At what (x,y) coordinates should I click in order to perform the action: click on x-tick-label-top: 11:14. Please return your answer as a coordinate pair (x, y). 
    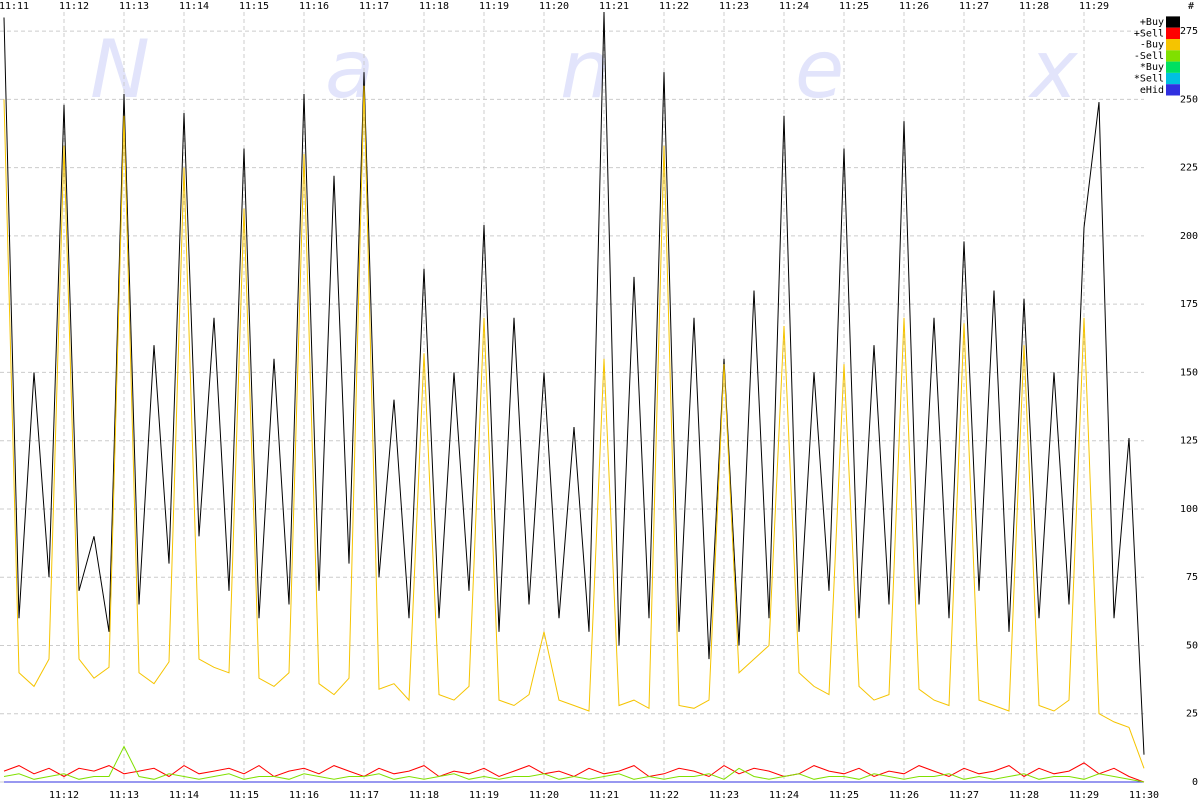
    Looking at the image, I should click on (194, 6).